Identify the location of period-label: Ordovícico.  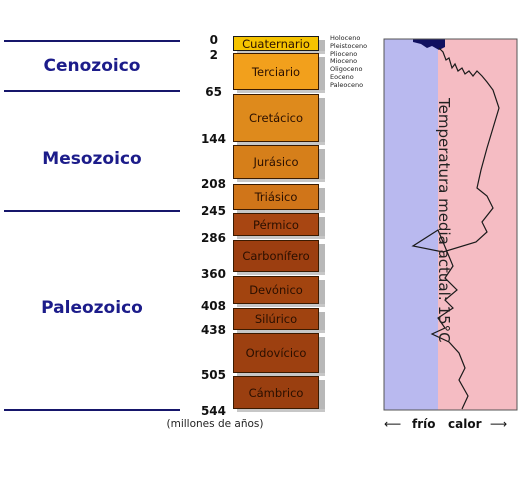
(276, 353).